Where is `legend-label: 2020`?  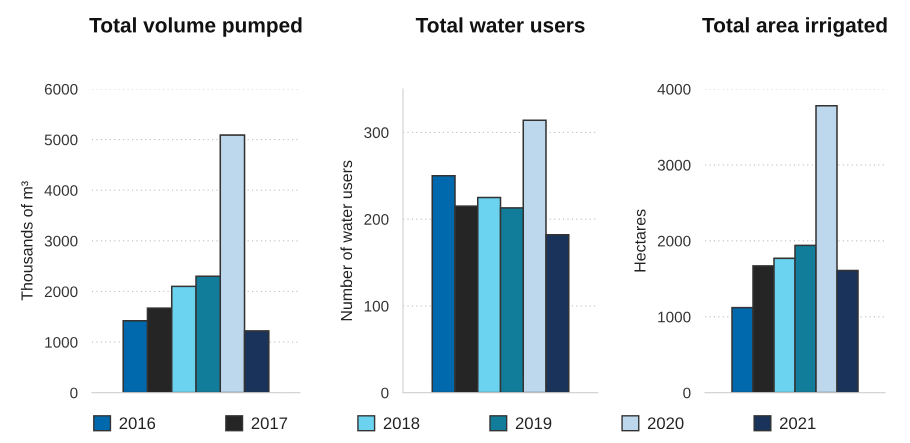
legend-label: 2020 is located at coordinates (666, 423).